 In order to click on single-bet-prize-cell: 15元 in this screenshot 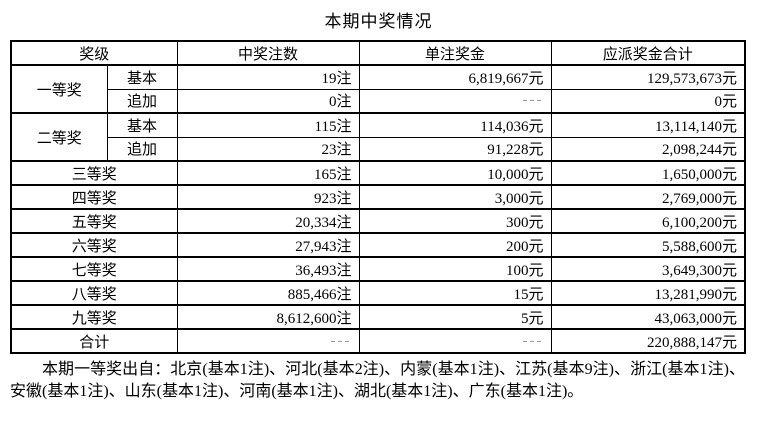, I will do `click(455, 293)`.